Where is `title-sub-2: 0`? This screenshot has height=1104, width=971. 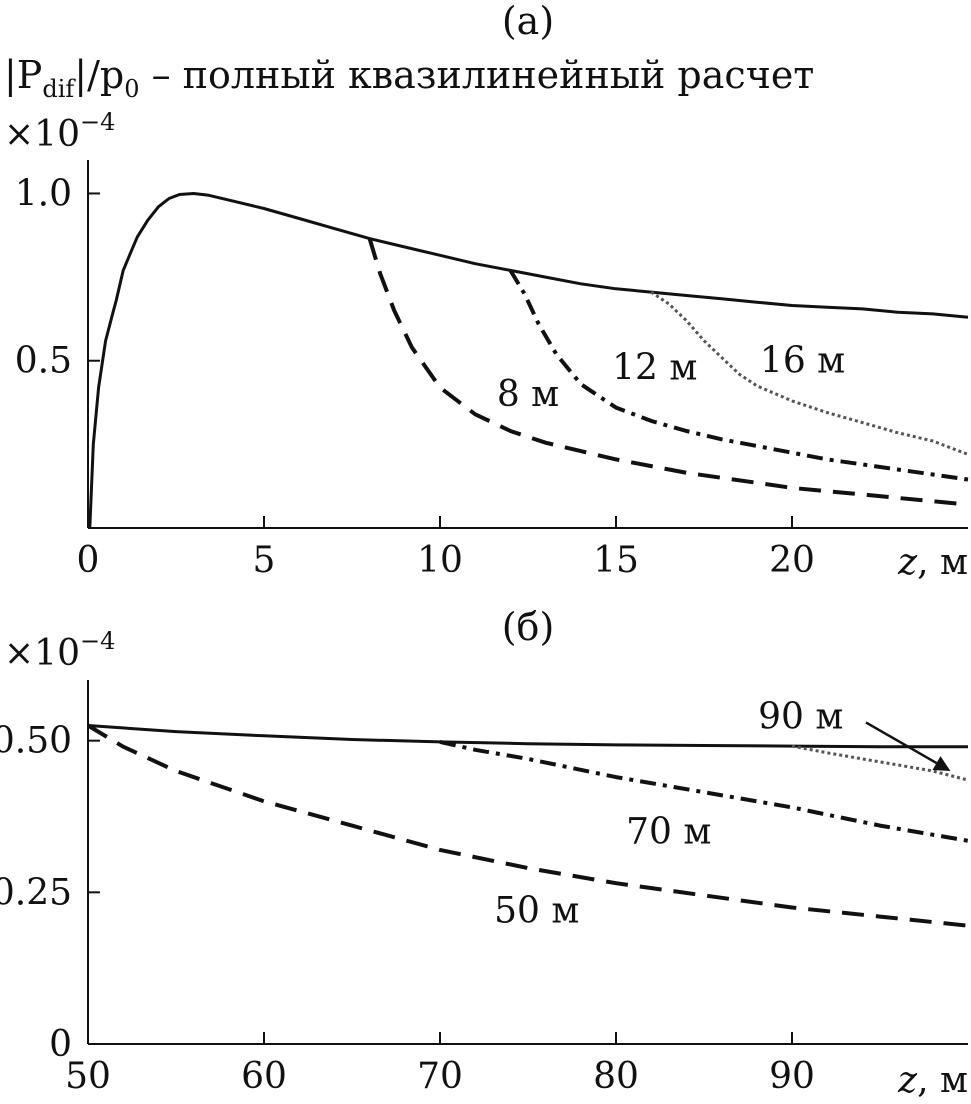
title-sub-2: 0 is located at coordinates (131, 89).